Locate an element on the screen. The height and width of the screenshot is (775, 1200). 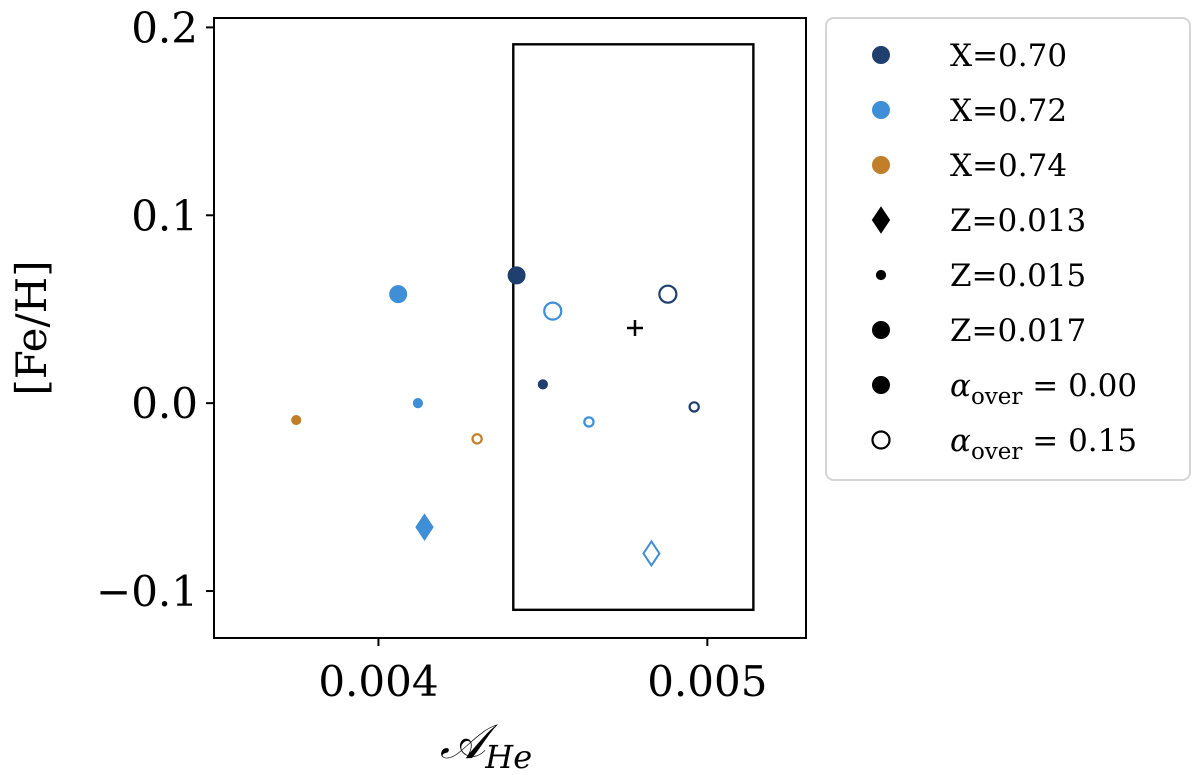
legend-label-1: X=0.70 is located at coordinates (1008, 56).